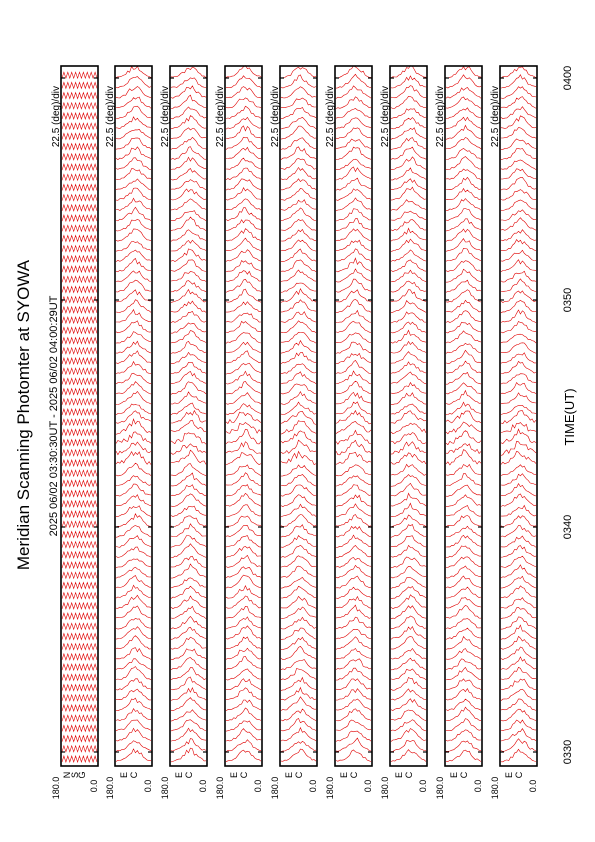 The height and width of the screenshot is (842, 595). Describe the element at coordinates (495, 116) in the screenshot. I see `panel-scale-label: 22.5 (deg)/div` at that location.